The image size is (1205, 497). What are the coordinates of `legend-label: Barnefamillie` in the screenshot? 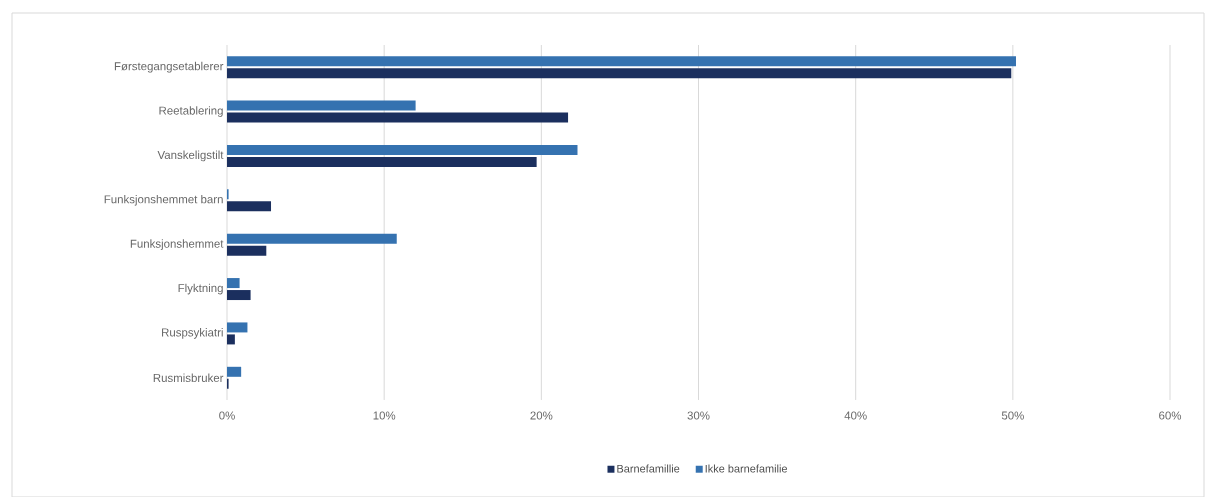 It's located at (648, 468).